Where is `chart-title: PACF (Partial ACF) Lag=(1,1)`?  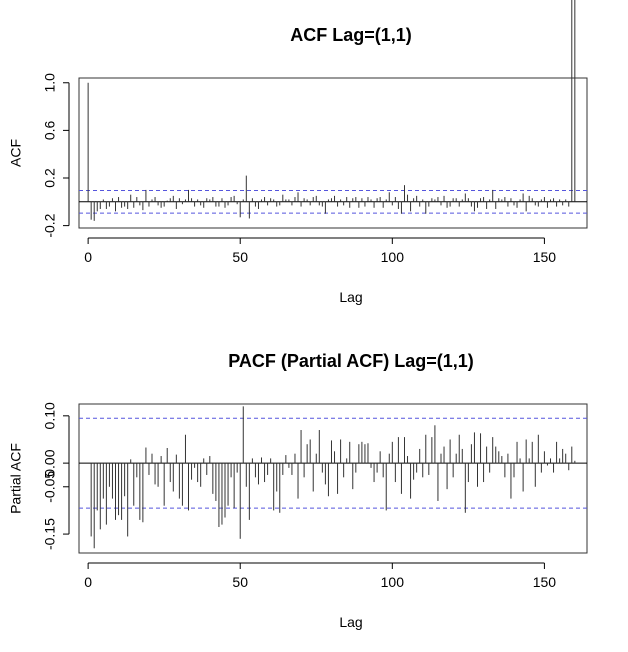 chart-title: PACF (Partial ACF) Lag=(1,1) is located at coordinates (351, 361).